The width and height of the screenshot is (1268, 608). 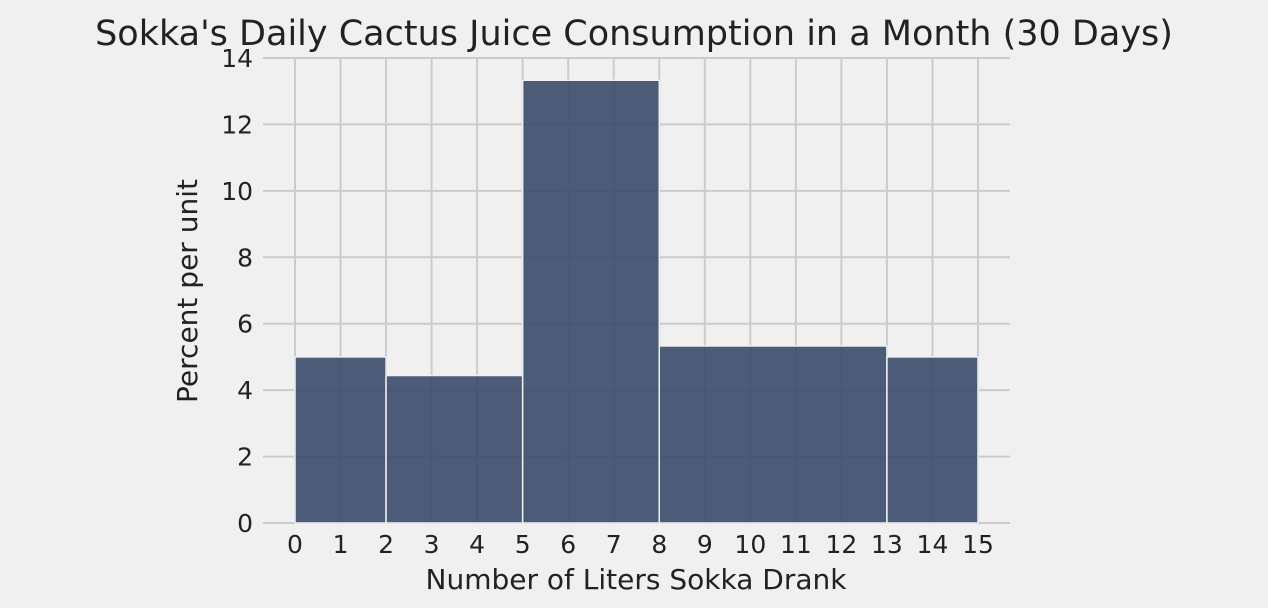 I want to click on x-tick-labels: 0 1 2 3 4 5 6 7 8 9 10 11 12 13 14 15, so click(x=640, y=544).